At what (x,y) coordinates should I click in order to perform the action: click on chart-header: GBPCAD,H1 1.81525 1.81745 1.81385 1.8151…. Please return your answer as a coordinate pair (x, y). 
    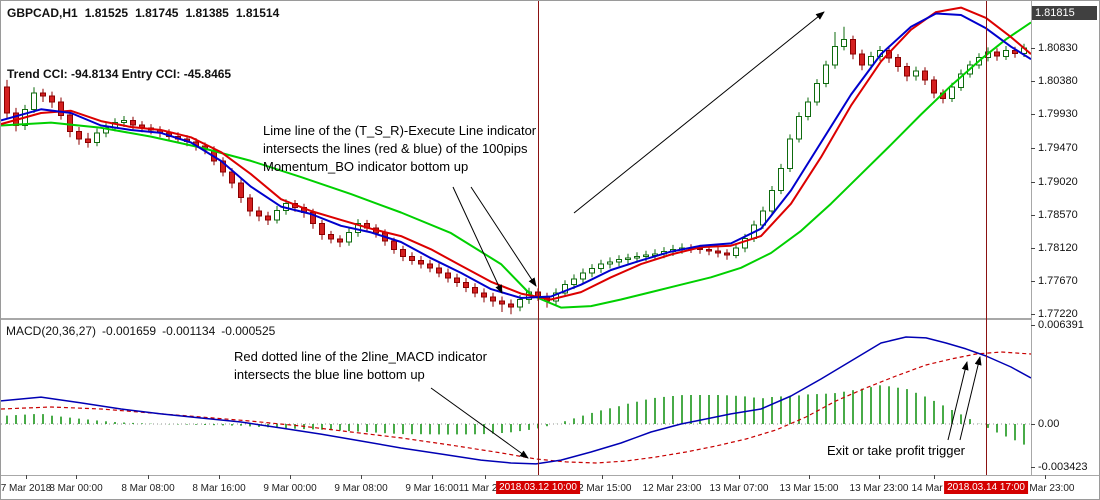
    Looking at the image, I should click on (143, 13).